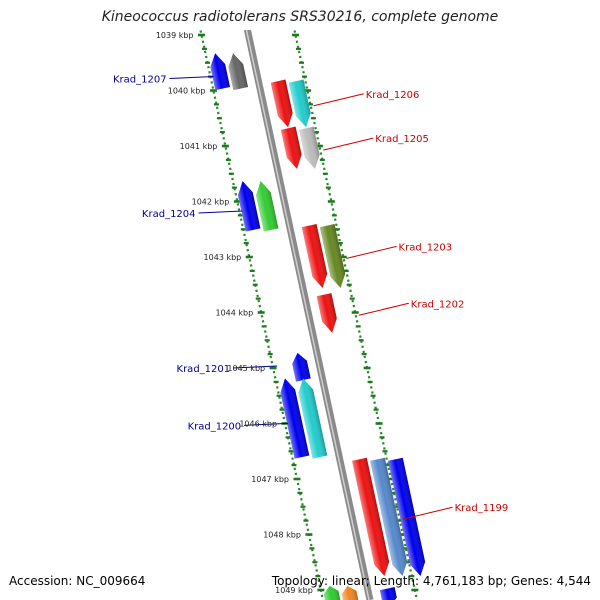 This screenshot has width=600, height=600. What do you see at coordinates (211, 202) in the screenshot?
I see `kbp-label: 1042 kbp` at bounding box center [211, 202].